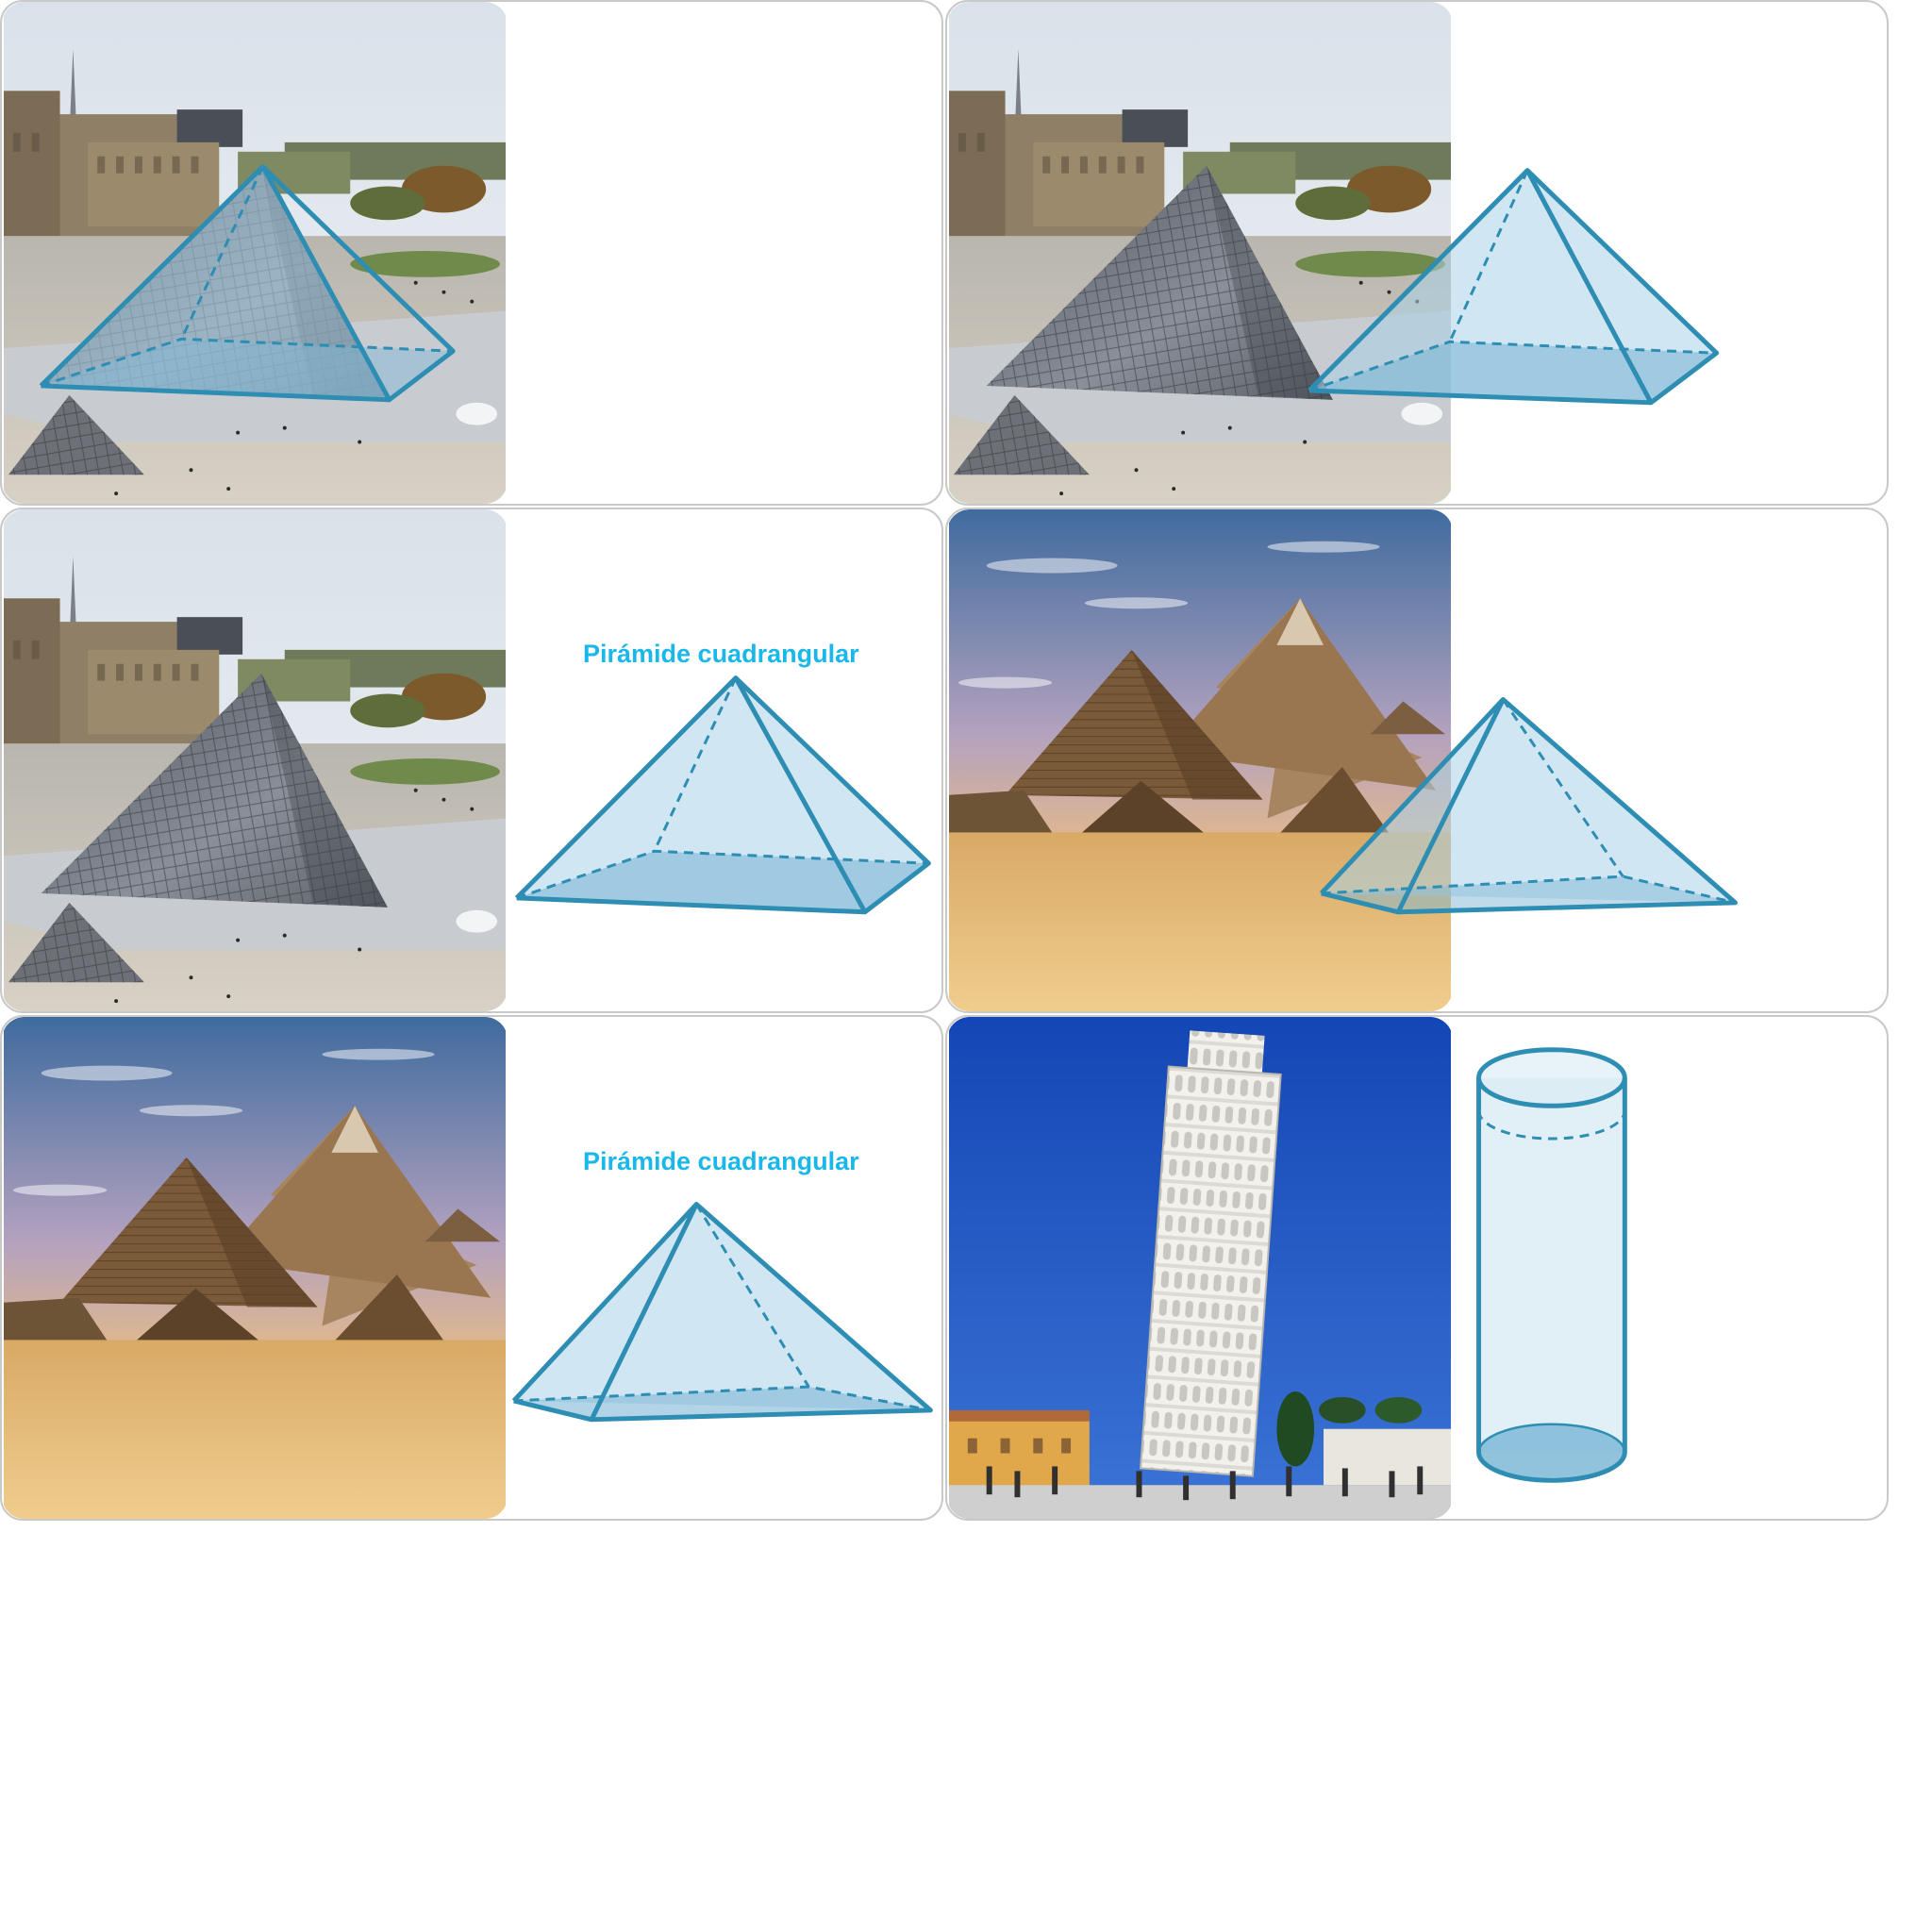  I want to click on card-5: Pirámide cuadrangular, so click(472, 1268).